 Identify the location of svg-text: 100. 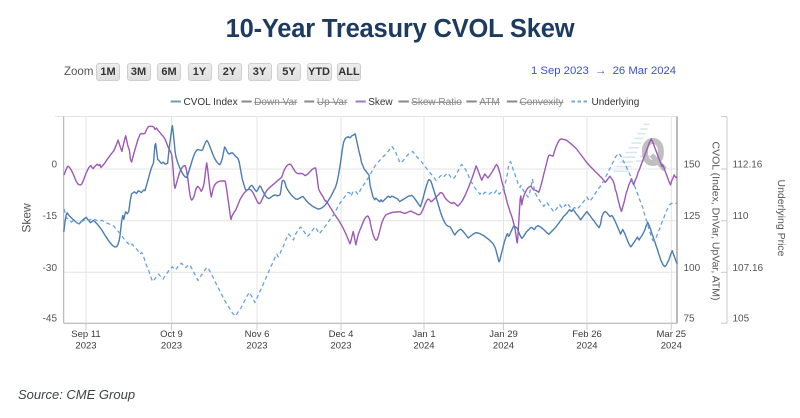
(692, 268).